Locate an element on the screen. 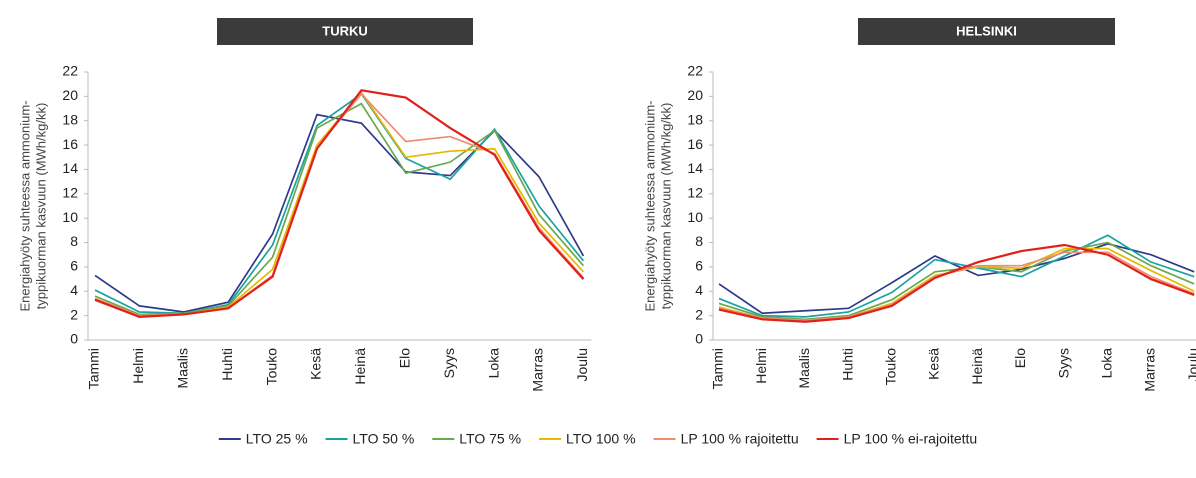  legend-label: LP 100 % ei-rajoitettu is located at coordinates (911, 439).